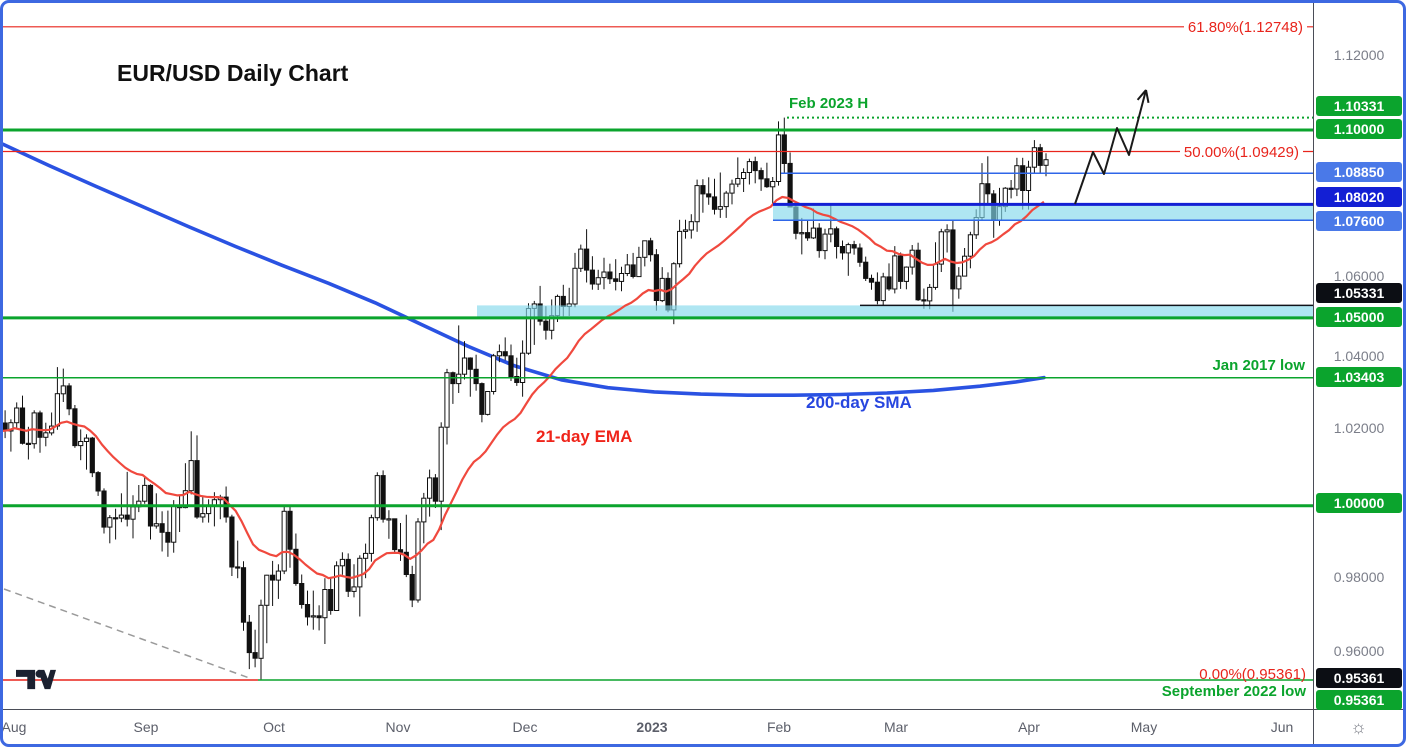 This screenshot has width=1407, height=751. What do you see at coordinates (1359, 293) in the screenshot?
I see `price-label-1.05331: 1.05331` at bounding box center [1359, 293].